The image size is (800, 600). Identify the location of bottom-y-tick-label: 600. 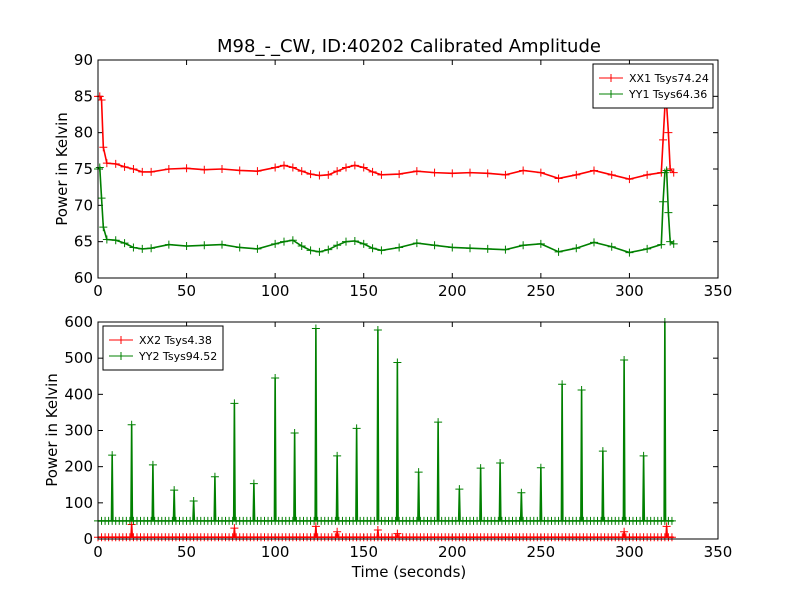
(78, 322).